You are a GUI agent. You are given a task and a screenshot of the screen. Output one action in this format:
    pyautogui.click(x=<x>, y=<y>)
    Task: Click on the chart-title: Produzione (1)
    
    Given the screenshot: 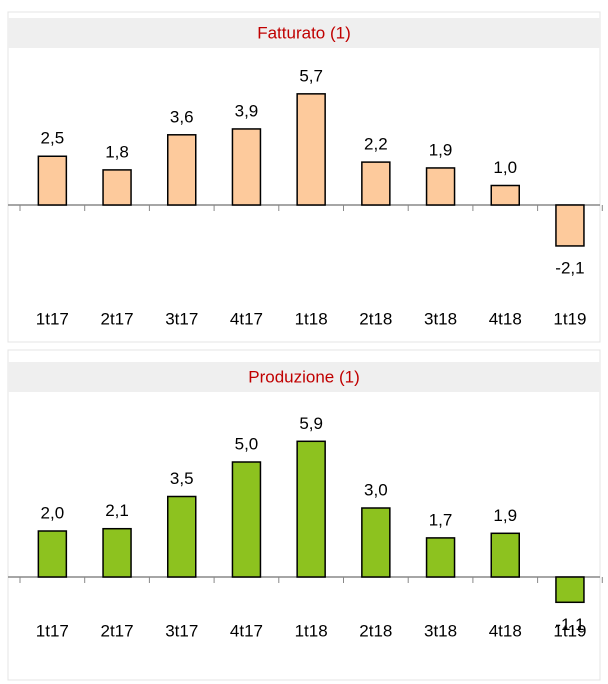 What is the action you would take?
    pyautogui.click(x=304, y=376)
    